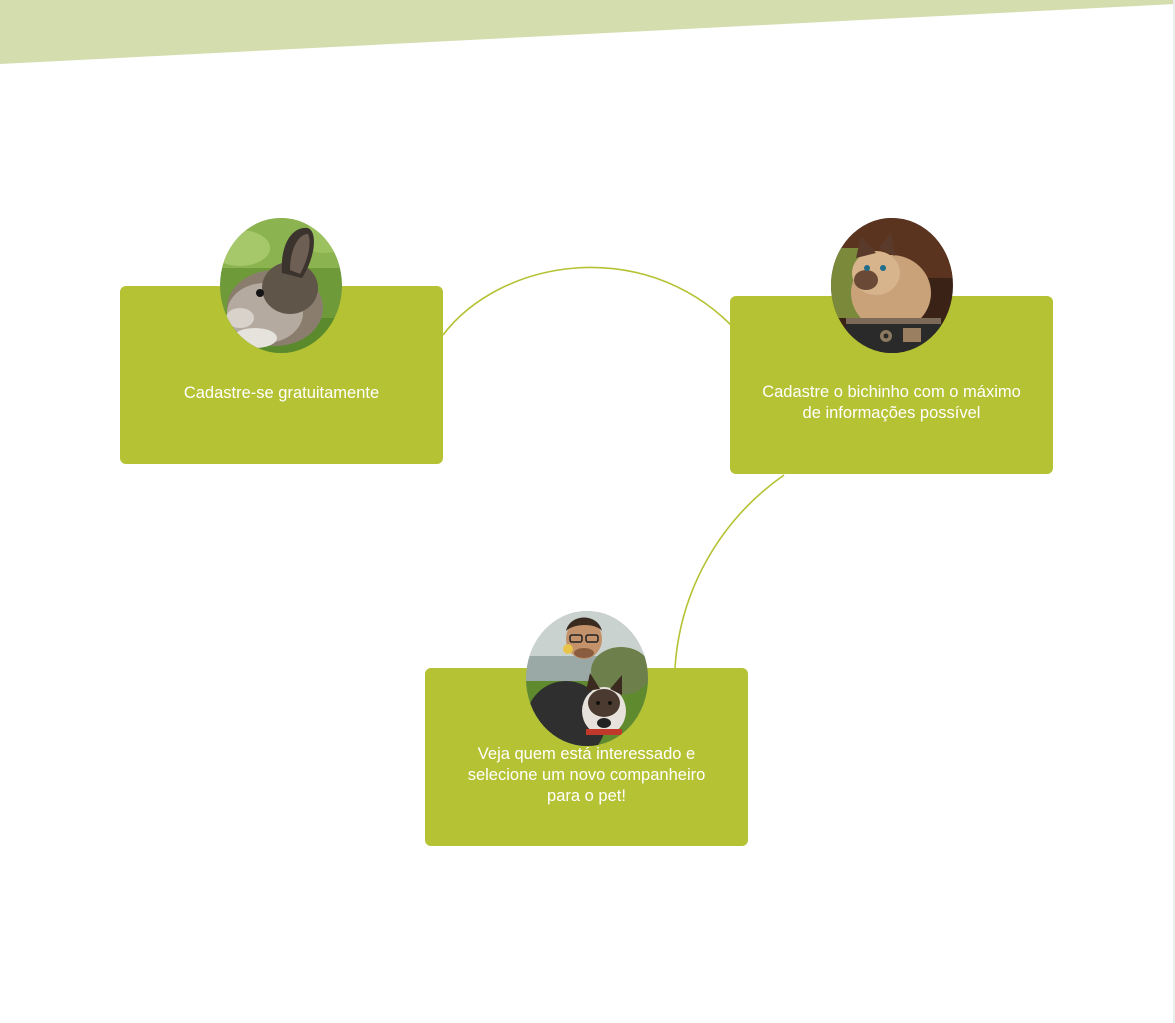  I want to click on person-with-dog-photo, so click(587, 678).